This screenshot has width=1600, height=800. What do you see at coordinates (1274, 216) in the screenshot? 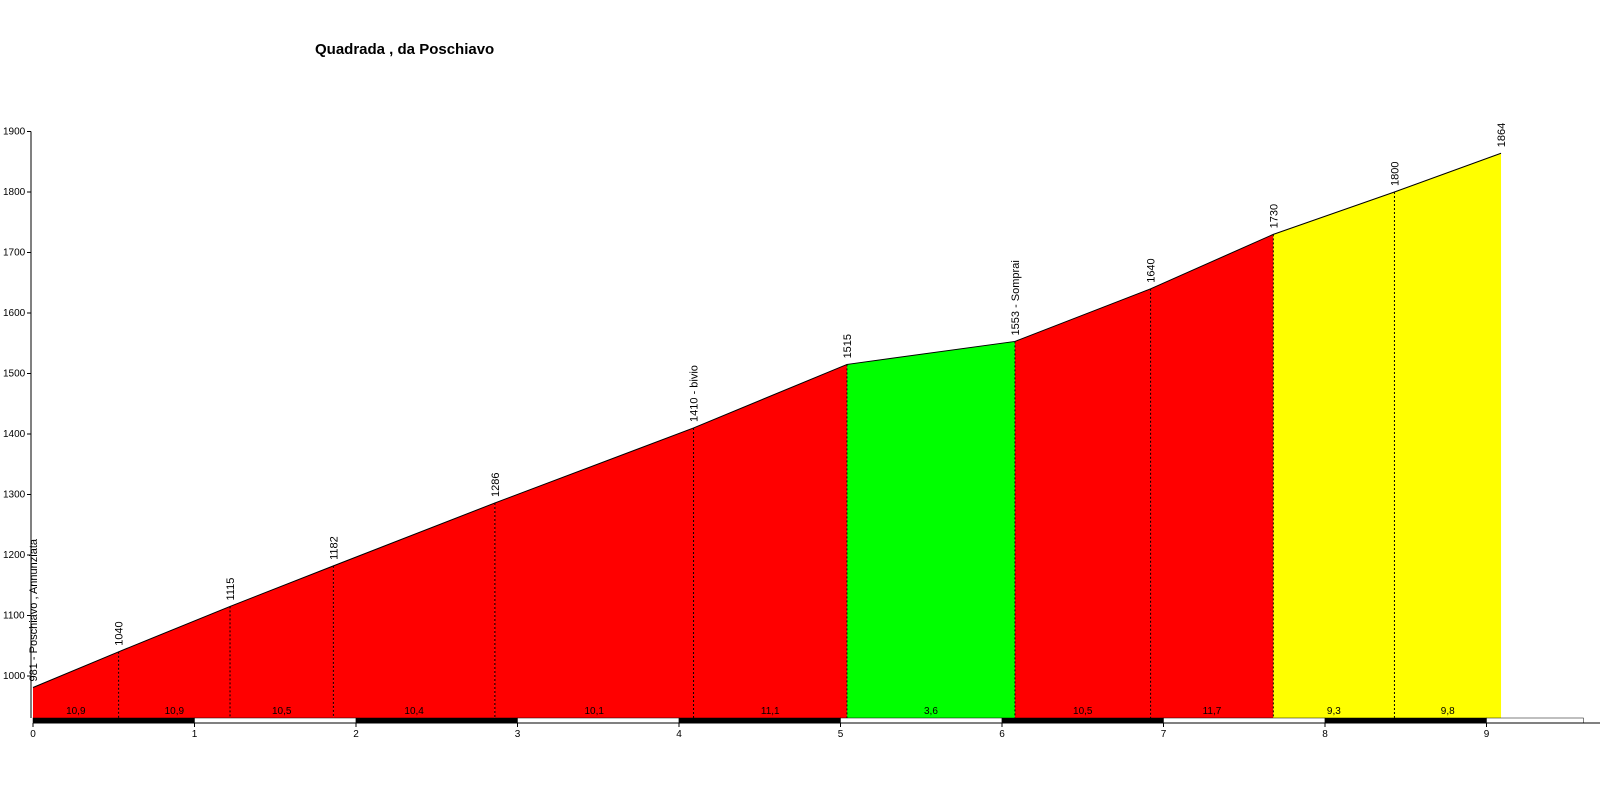
I see `point-label: 1730` at bounding box center [1274, 216].